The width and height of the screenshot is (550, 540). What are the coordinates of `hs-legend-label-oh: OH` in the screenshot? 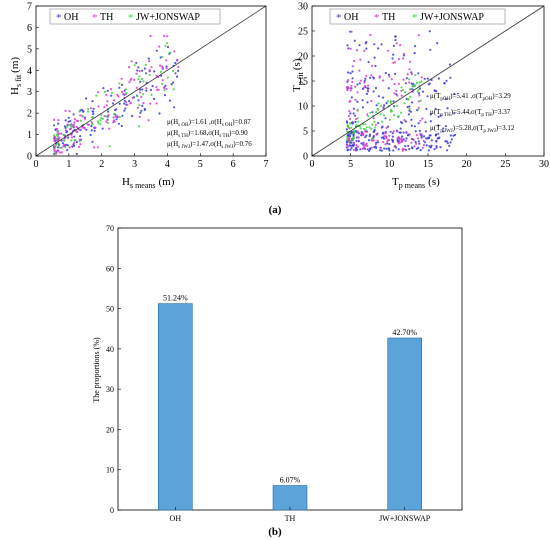 It's located at (71, 17).